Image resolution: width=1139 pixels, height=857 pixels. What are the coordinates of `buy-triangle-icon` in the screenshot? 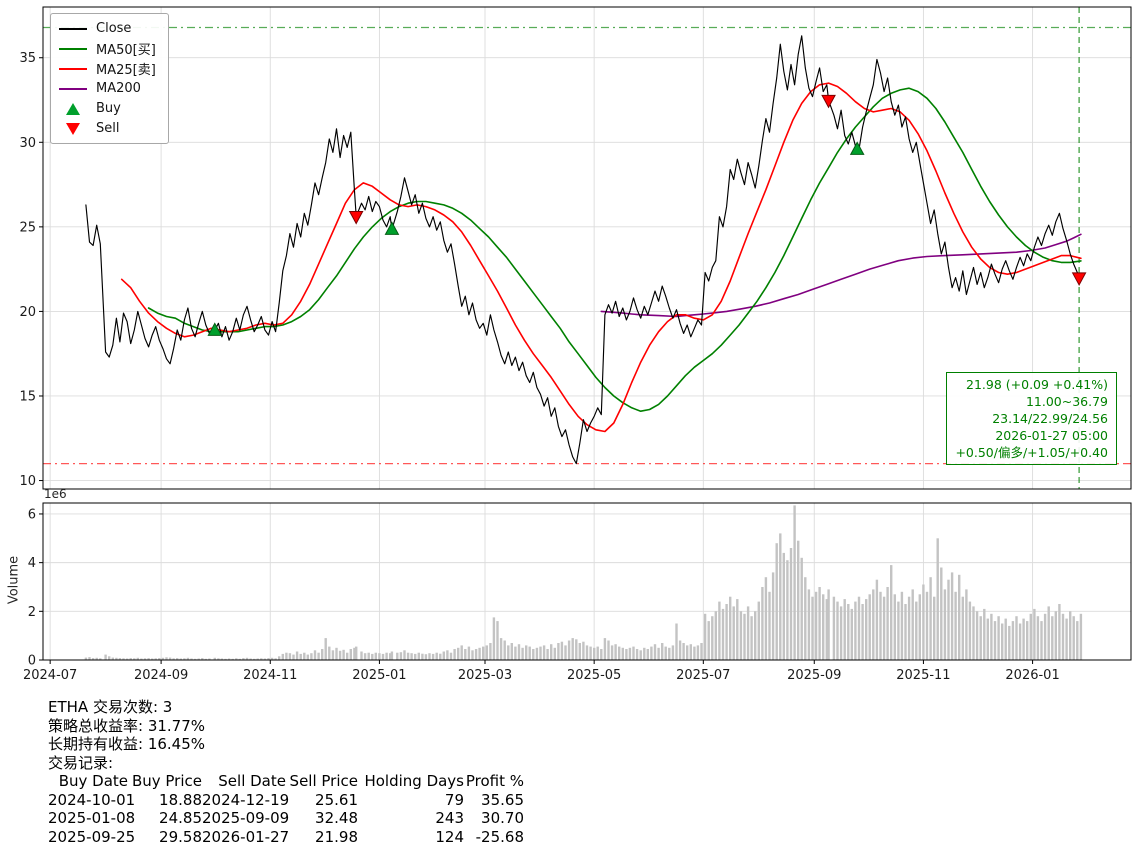 It's located at (73, 108).